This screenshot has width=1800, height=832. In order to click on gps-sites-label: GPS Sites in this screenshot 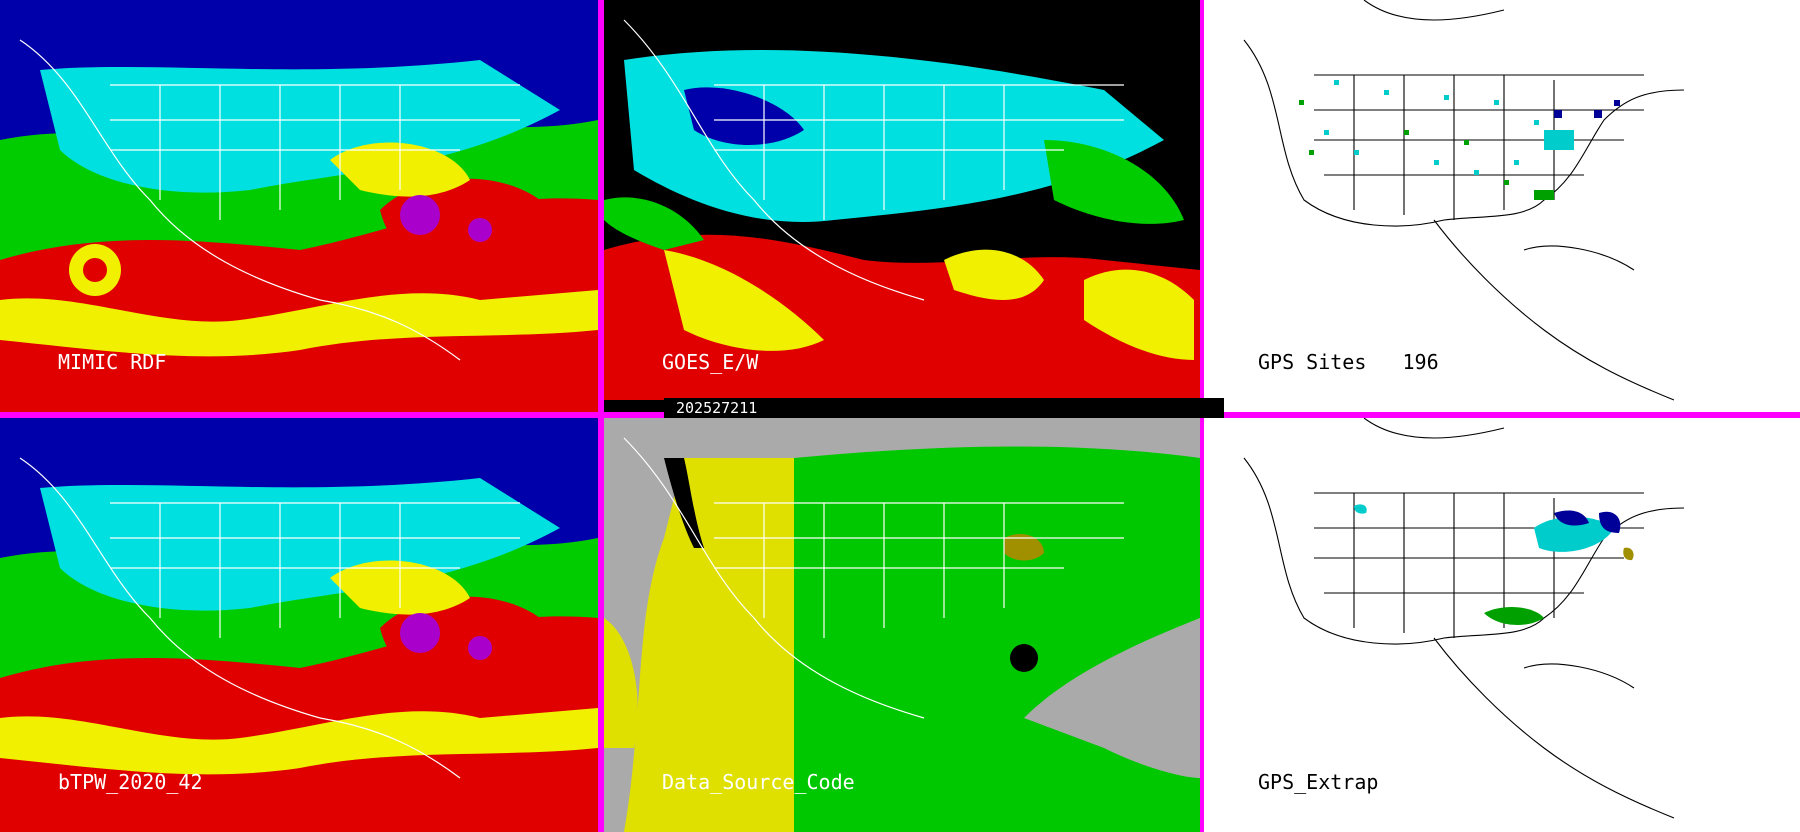, I will do `click(1312, 362)`.